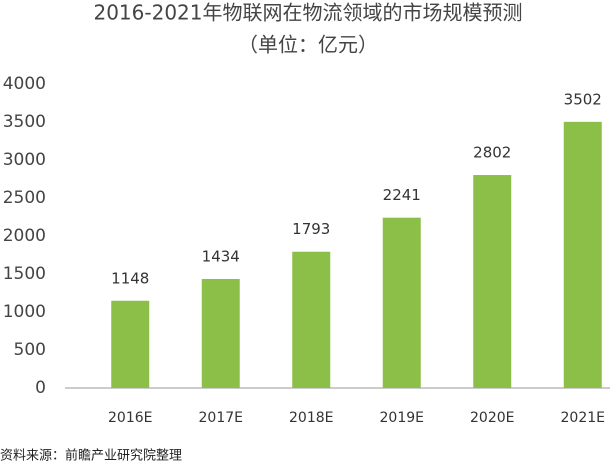  Describe the element at coordinates (311, 418) in the screenshot. I see `x-tick-label: 2018E` at that location.